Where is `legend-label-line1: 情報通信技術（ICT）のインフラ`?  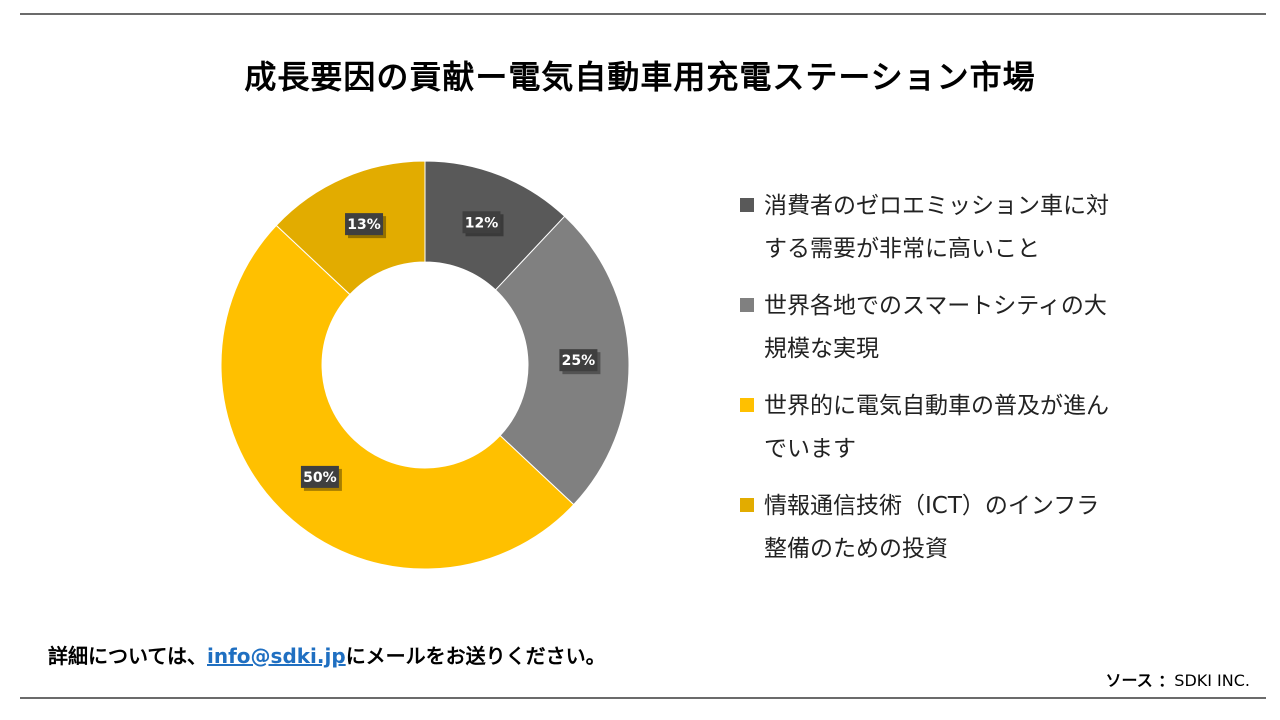
legend-label-line1: 情報通信技術（ICT）のインフラ is located at coordinates (932, 506).